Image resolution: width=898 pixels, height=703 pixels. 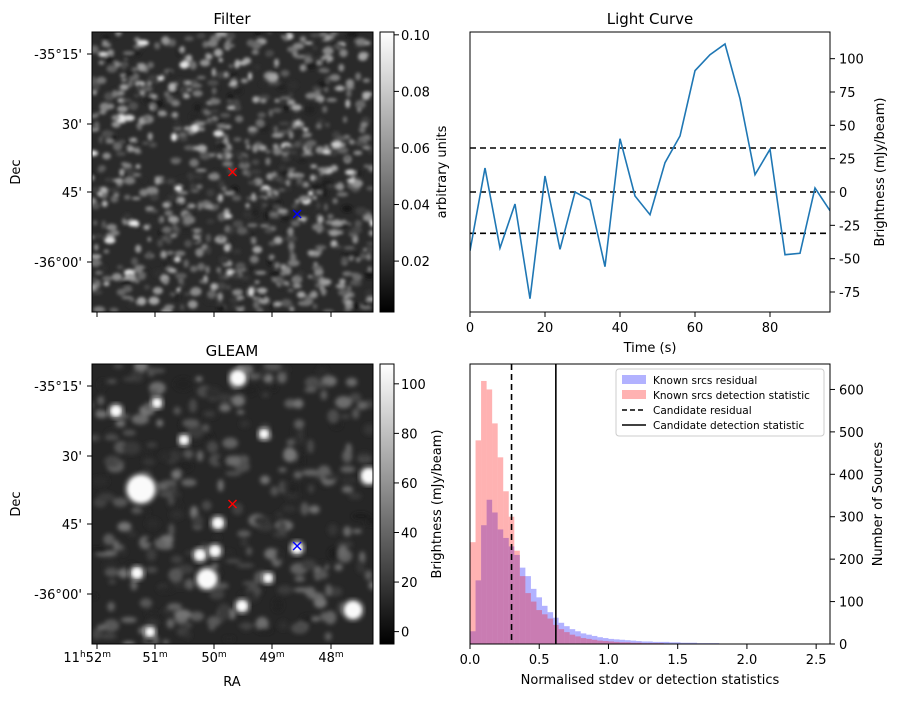 What do you see at coordinates (851, 475) in the screenshot?
I see `y-tick-label: 400` at bounding box center [851, 475].